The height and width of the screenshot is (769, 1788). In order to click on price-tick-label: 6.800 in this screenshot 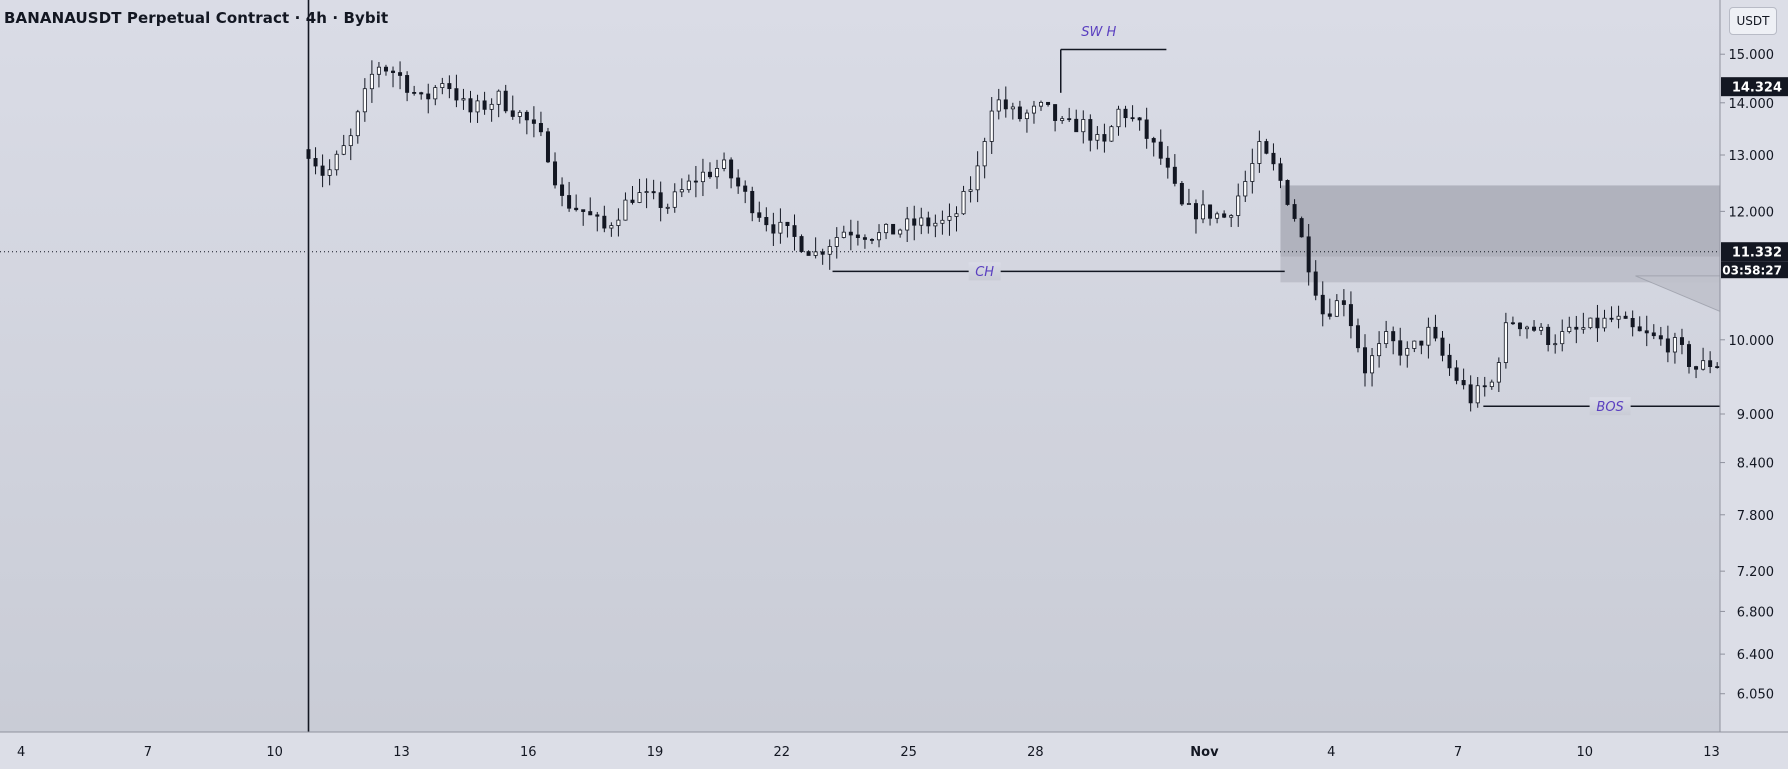, I will do `click(1755, 612)`.